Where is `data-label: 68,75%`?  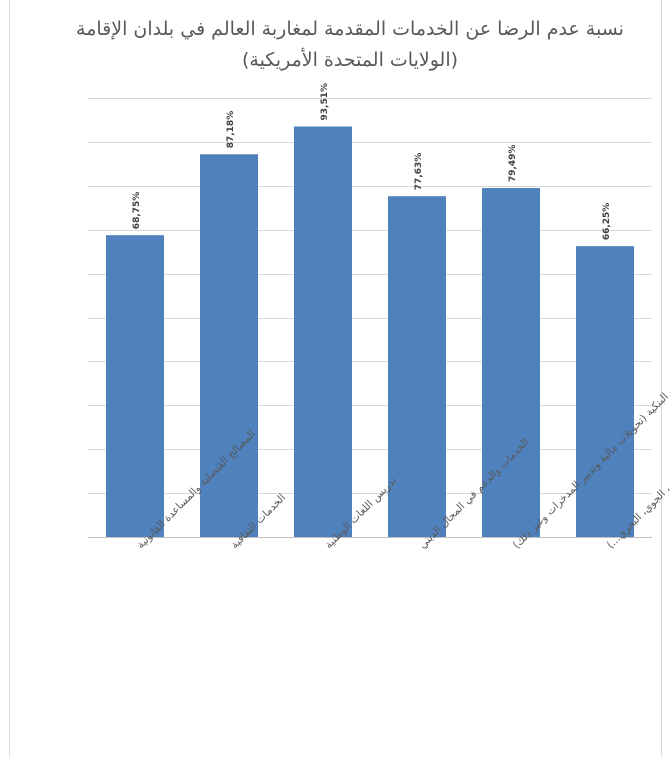 data-label: 68,75% is located at coordinates (137, 211).